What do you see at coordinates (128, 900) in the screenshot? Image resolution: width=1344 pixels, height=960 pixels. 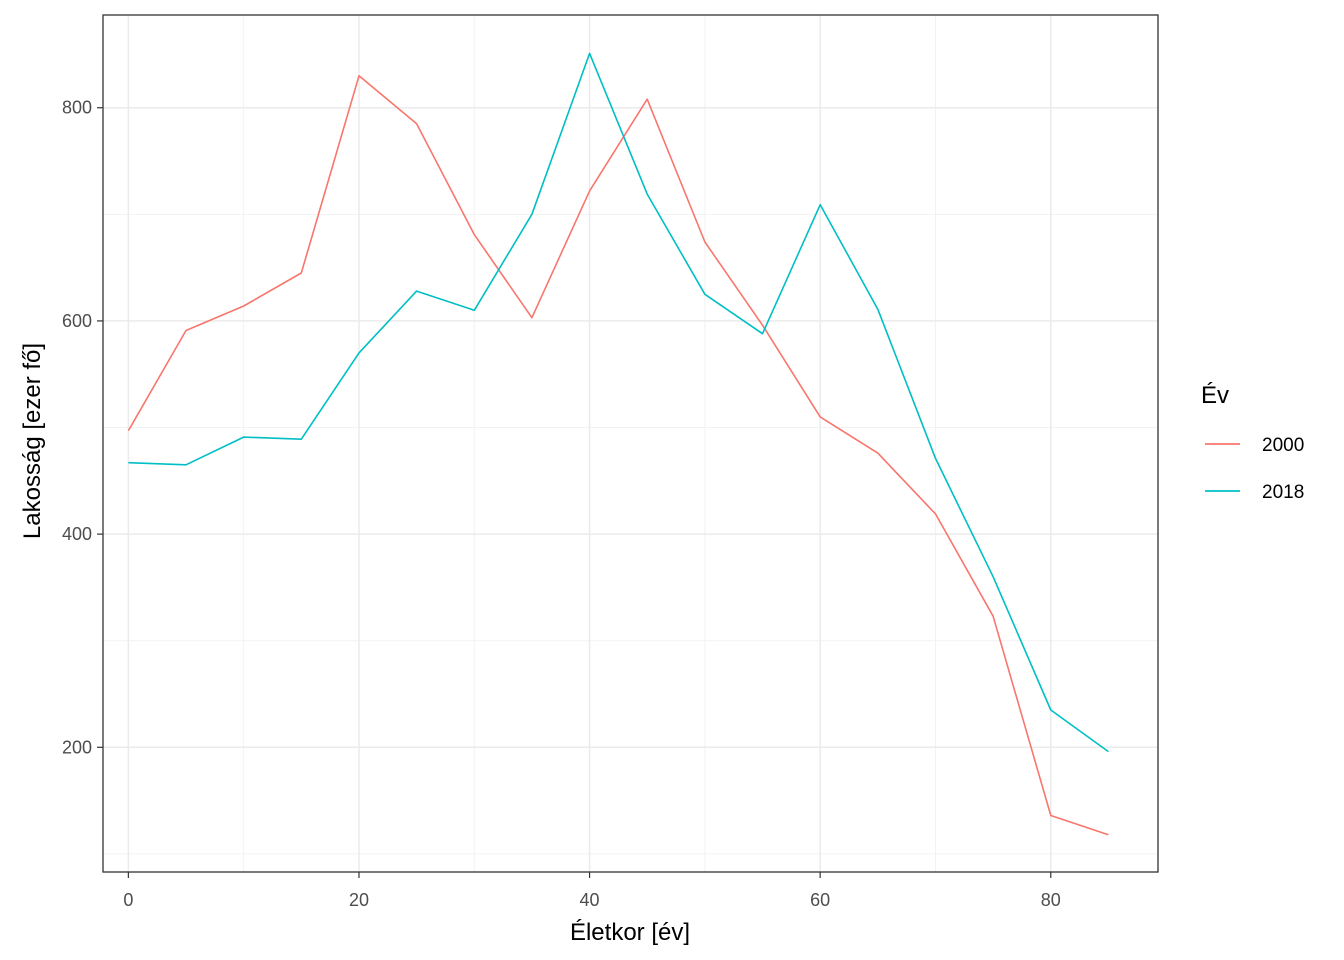 I see `x-tick-label: 0` at bounding box center [128, 900].